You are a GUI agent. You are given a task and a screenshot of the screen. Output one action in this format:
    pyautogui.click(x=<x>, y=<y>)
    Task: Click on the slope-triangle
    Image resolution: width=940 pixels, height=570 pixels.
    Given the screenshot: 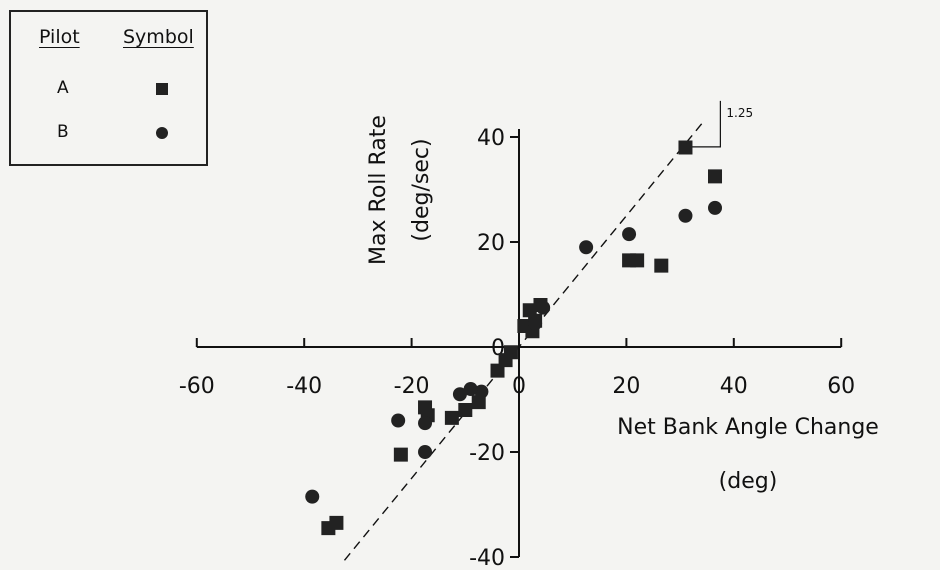 What is the action you would take?
    pyautogui.click(x=701, y=124)
    